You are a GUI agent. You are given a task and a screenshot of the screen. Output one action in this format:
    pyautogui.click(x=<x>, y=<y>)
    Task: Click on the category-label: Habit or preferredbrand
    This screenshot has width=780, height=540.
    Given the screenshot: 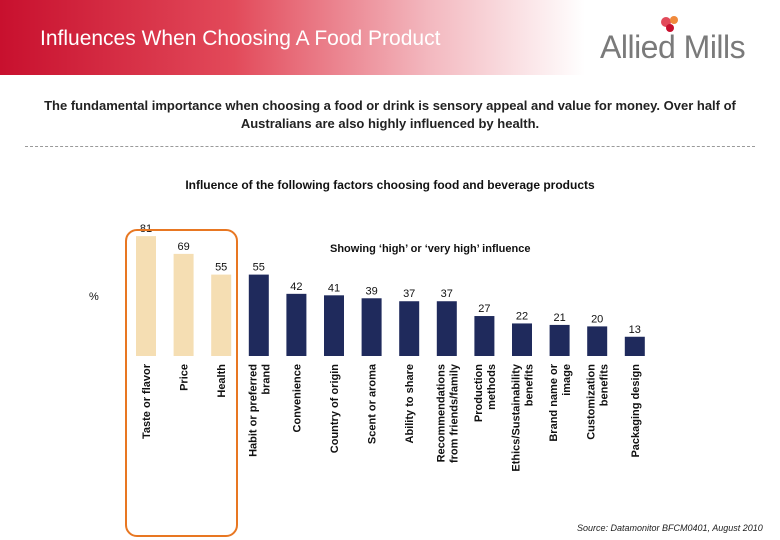 What is the action you would take?
    pyautogui.click(x=259, y=410)
    